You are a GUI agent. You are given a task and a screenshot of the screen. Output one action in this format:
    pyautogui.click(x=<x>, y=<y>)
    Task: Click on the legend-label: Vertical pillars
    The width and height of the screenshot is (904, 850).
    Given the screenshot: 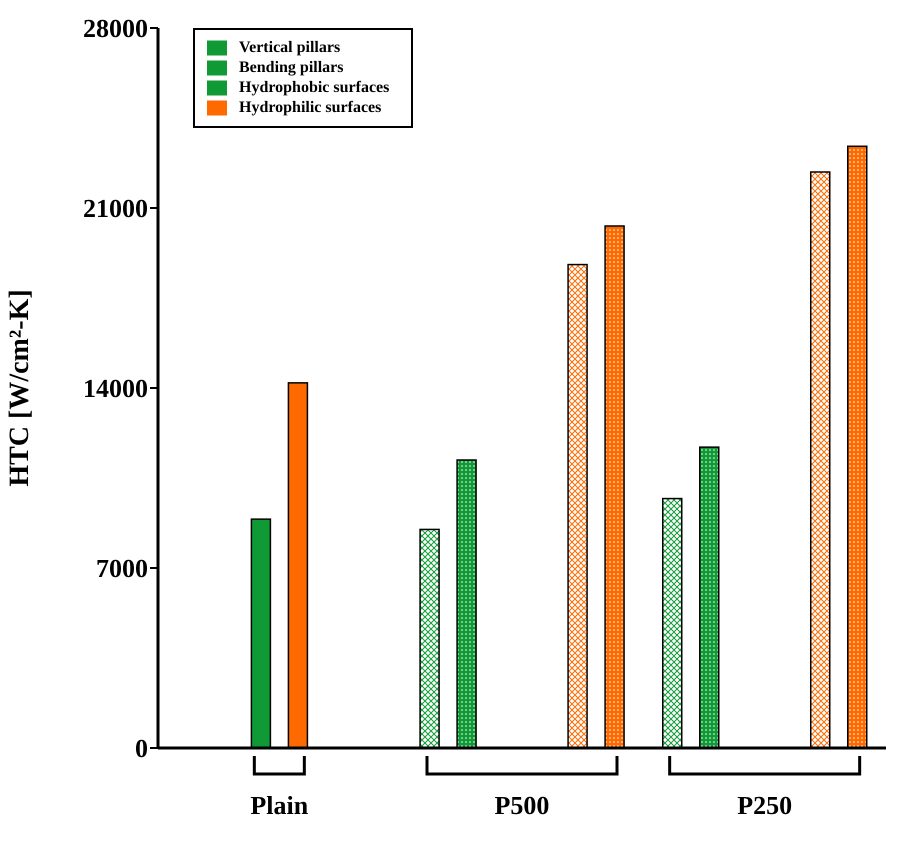 What is the action you would take?
    pyautogui.click(x=289, y=47)
    